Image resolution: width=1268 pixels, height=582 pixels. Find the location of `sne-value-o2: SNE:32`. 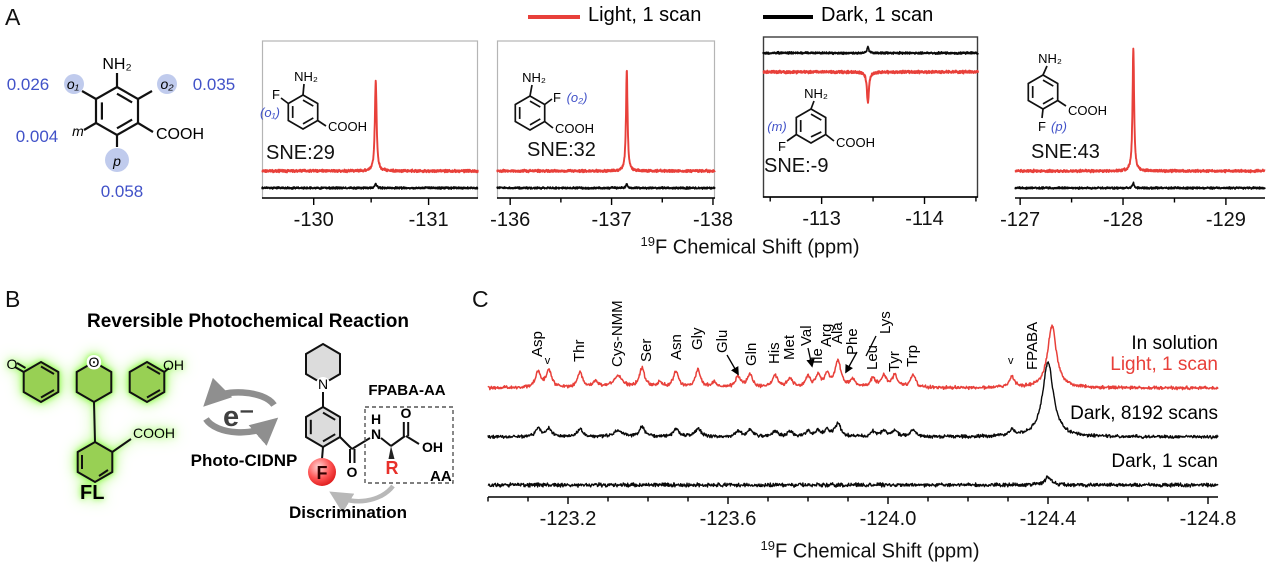

sne-value-o2: SNE:32 is located at coordinates (561, 150).